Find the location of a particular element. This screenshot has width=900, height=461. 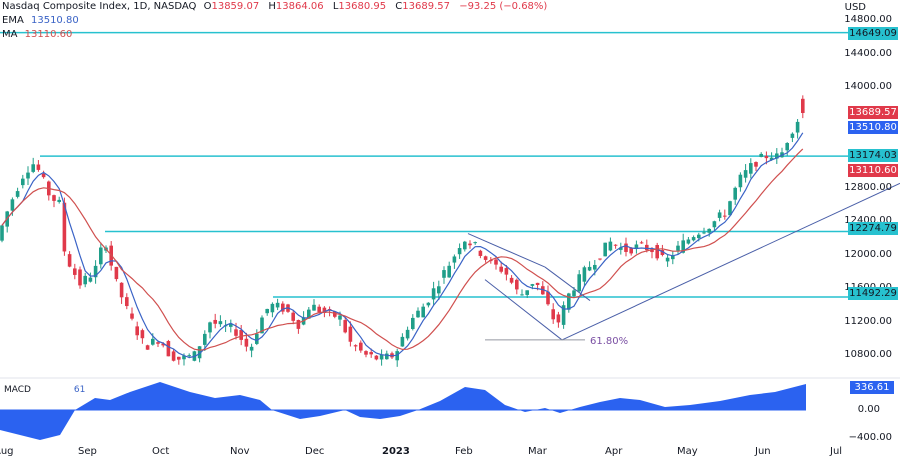

time-label: Nov is located at coordinates (240, 451).